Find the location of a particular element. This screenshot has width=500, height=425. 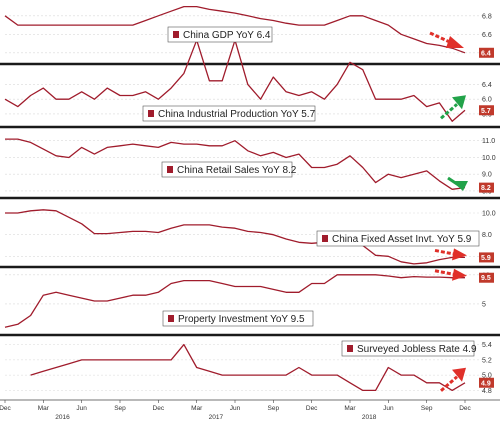

last-value-label: 8.2 is located at coordinates (486, 188).